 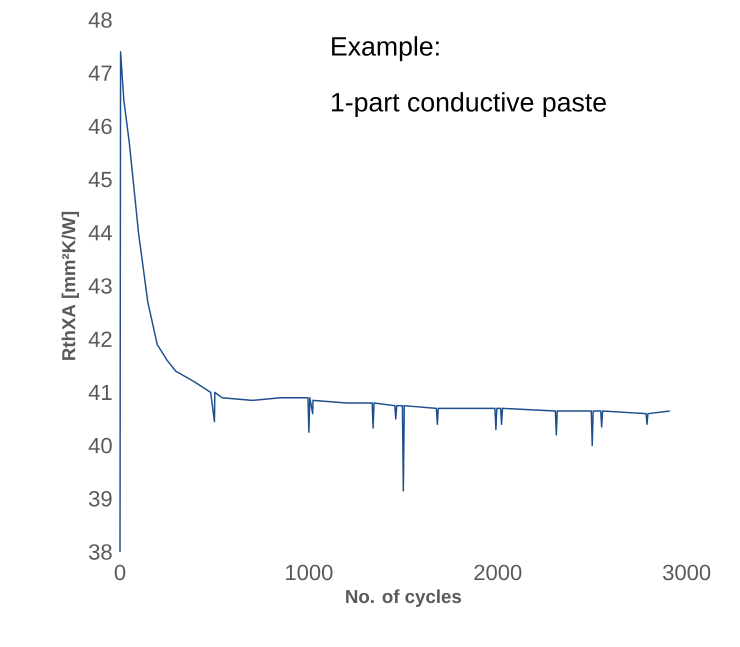 What do you see at coordinates (100, 552) in the screenshot?
I see `y-tick-label: 38` at bounding box center [100, 552].